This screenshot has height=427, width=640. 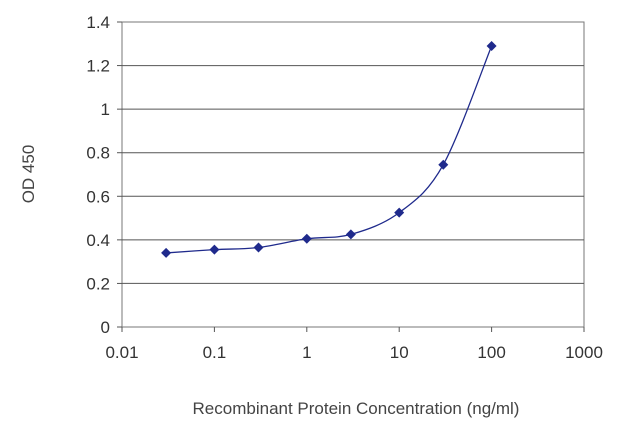 What do you see at coordinates (105, 327) in the screenshot?
I see `y-tick-label: 0` at bounding box center [105, 327].